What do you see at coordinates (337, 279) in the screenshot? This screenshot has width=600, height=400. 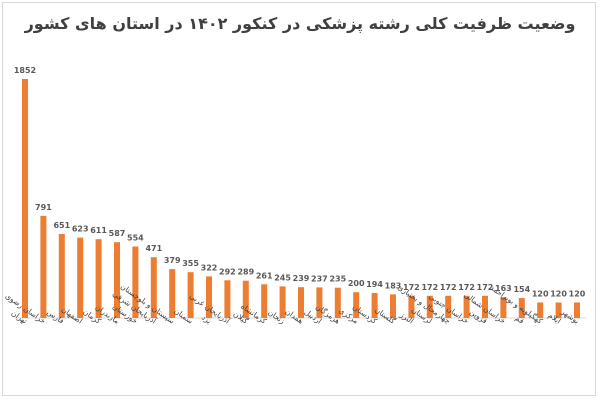 I see `data-label: 235` at bounding box center [337, 279].